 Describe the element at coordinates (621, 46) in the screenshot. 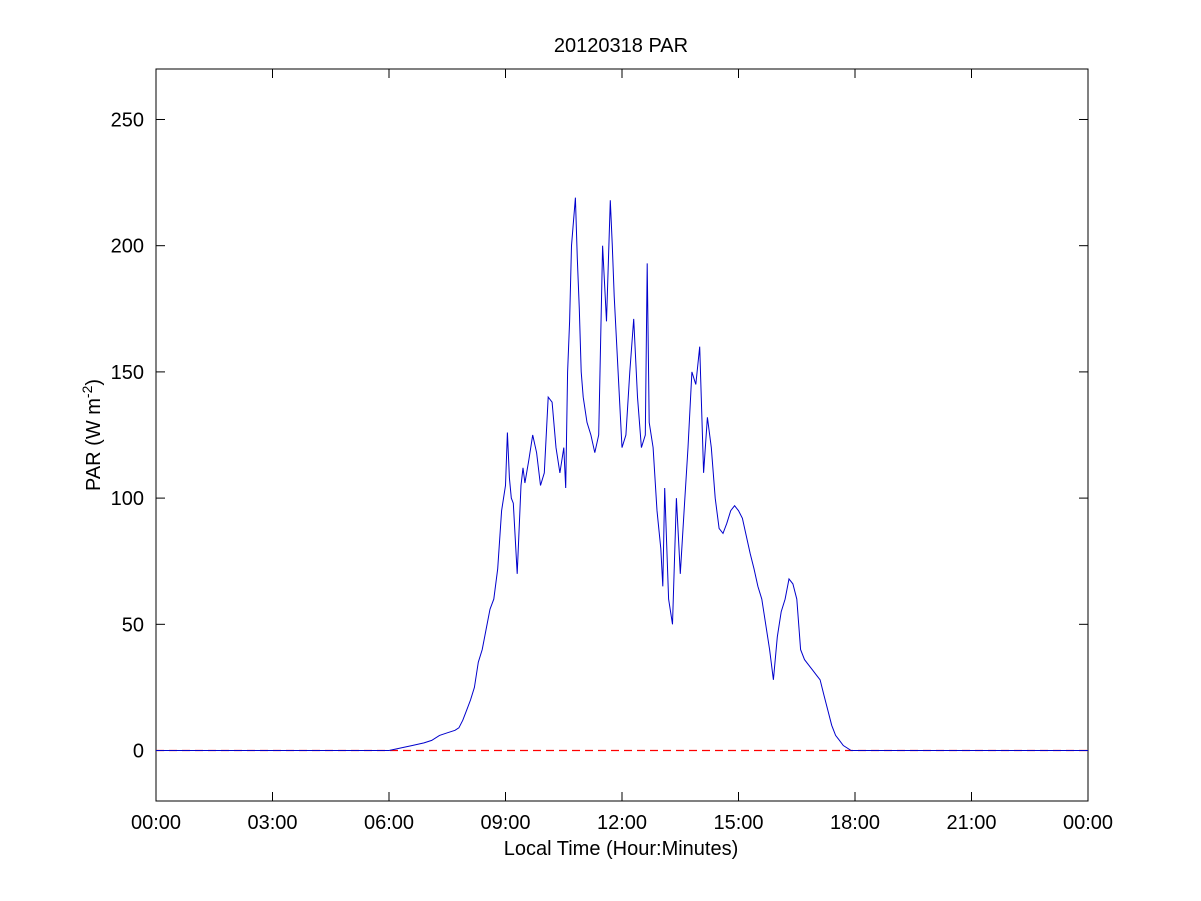

I see `chart-title: 20120318 PAR` at that location.